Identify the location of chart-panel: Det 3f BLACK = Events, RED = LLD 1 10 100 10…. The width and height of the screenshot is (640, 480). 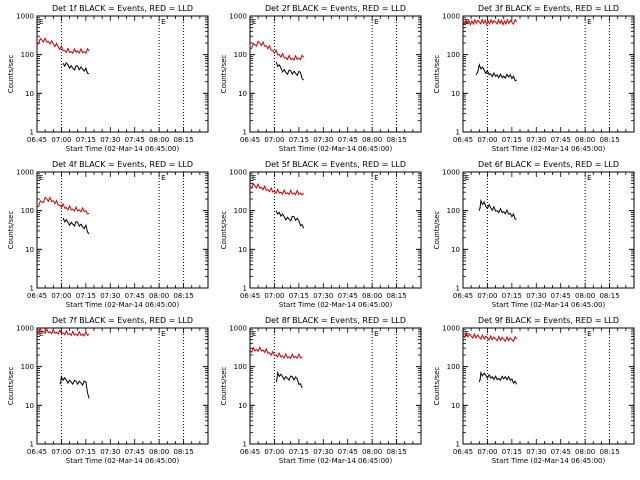
(534, 78).